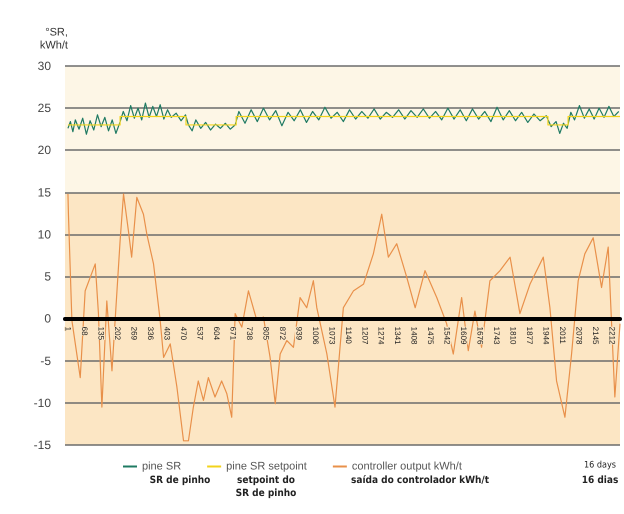 This screenshot has width=624, height=514. What do you see at coordinates (45, 108) in the screenshot?
I see `y-tick-label: 25` at bounding box center [45, 108].